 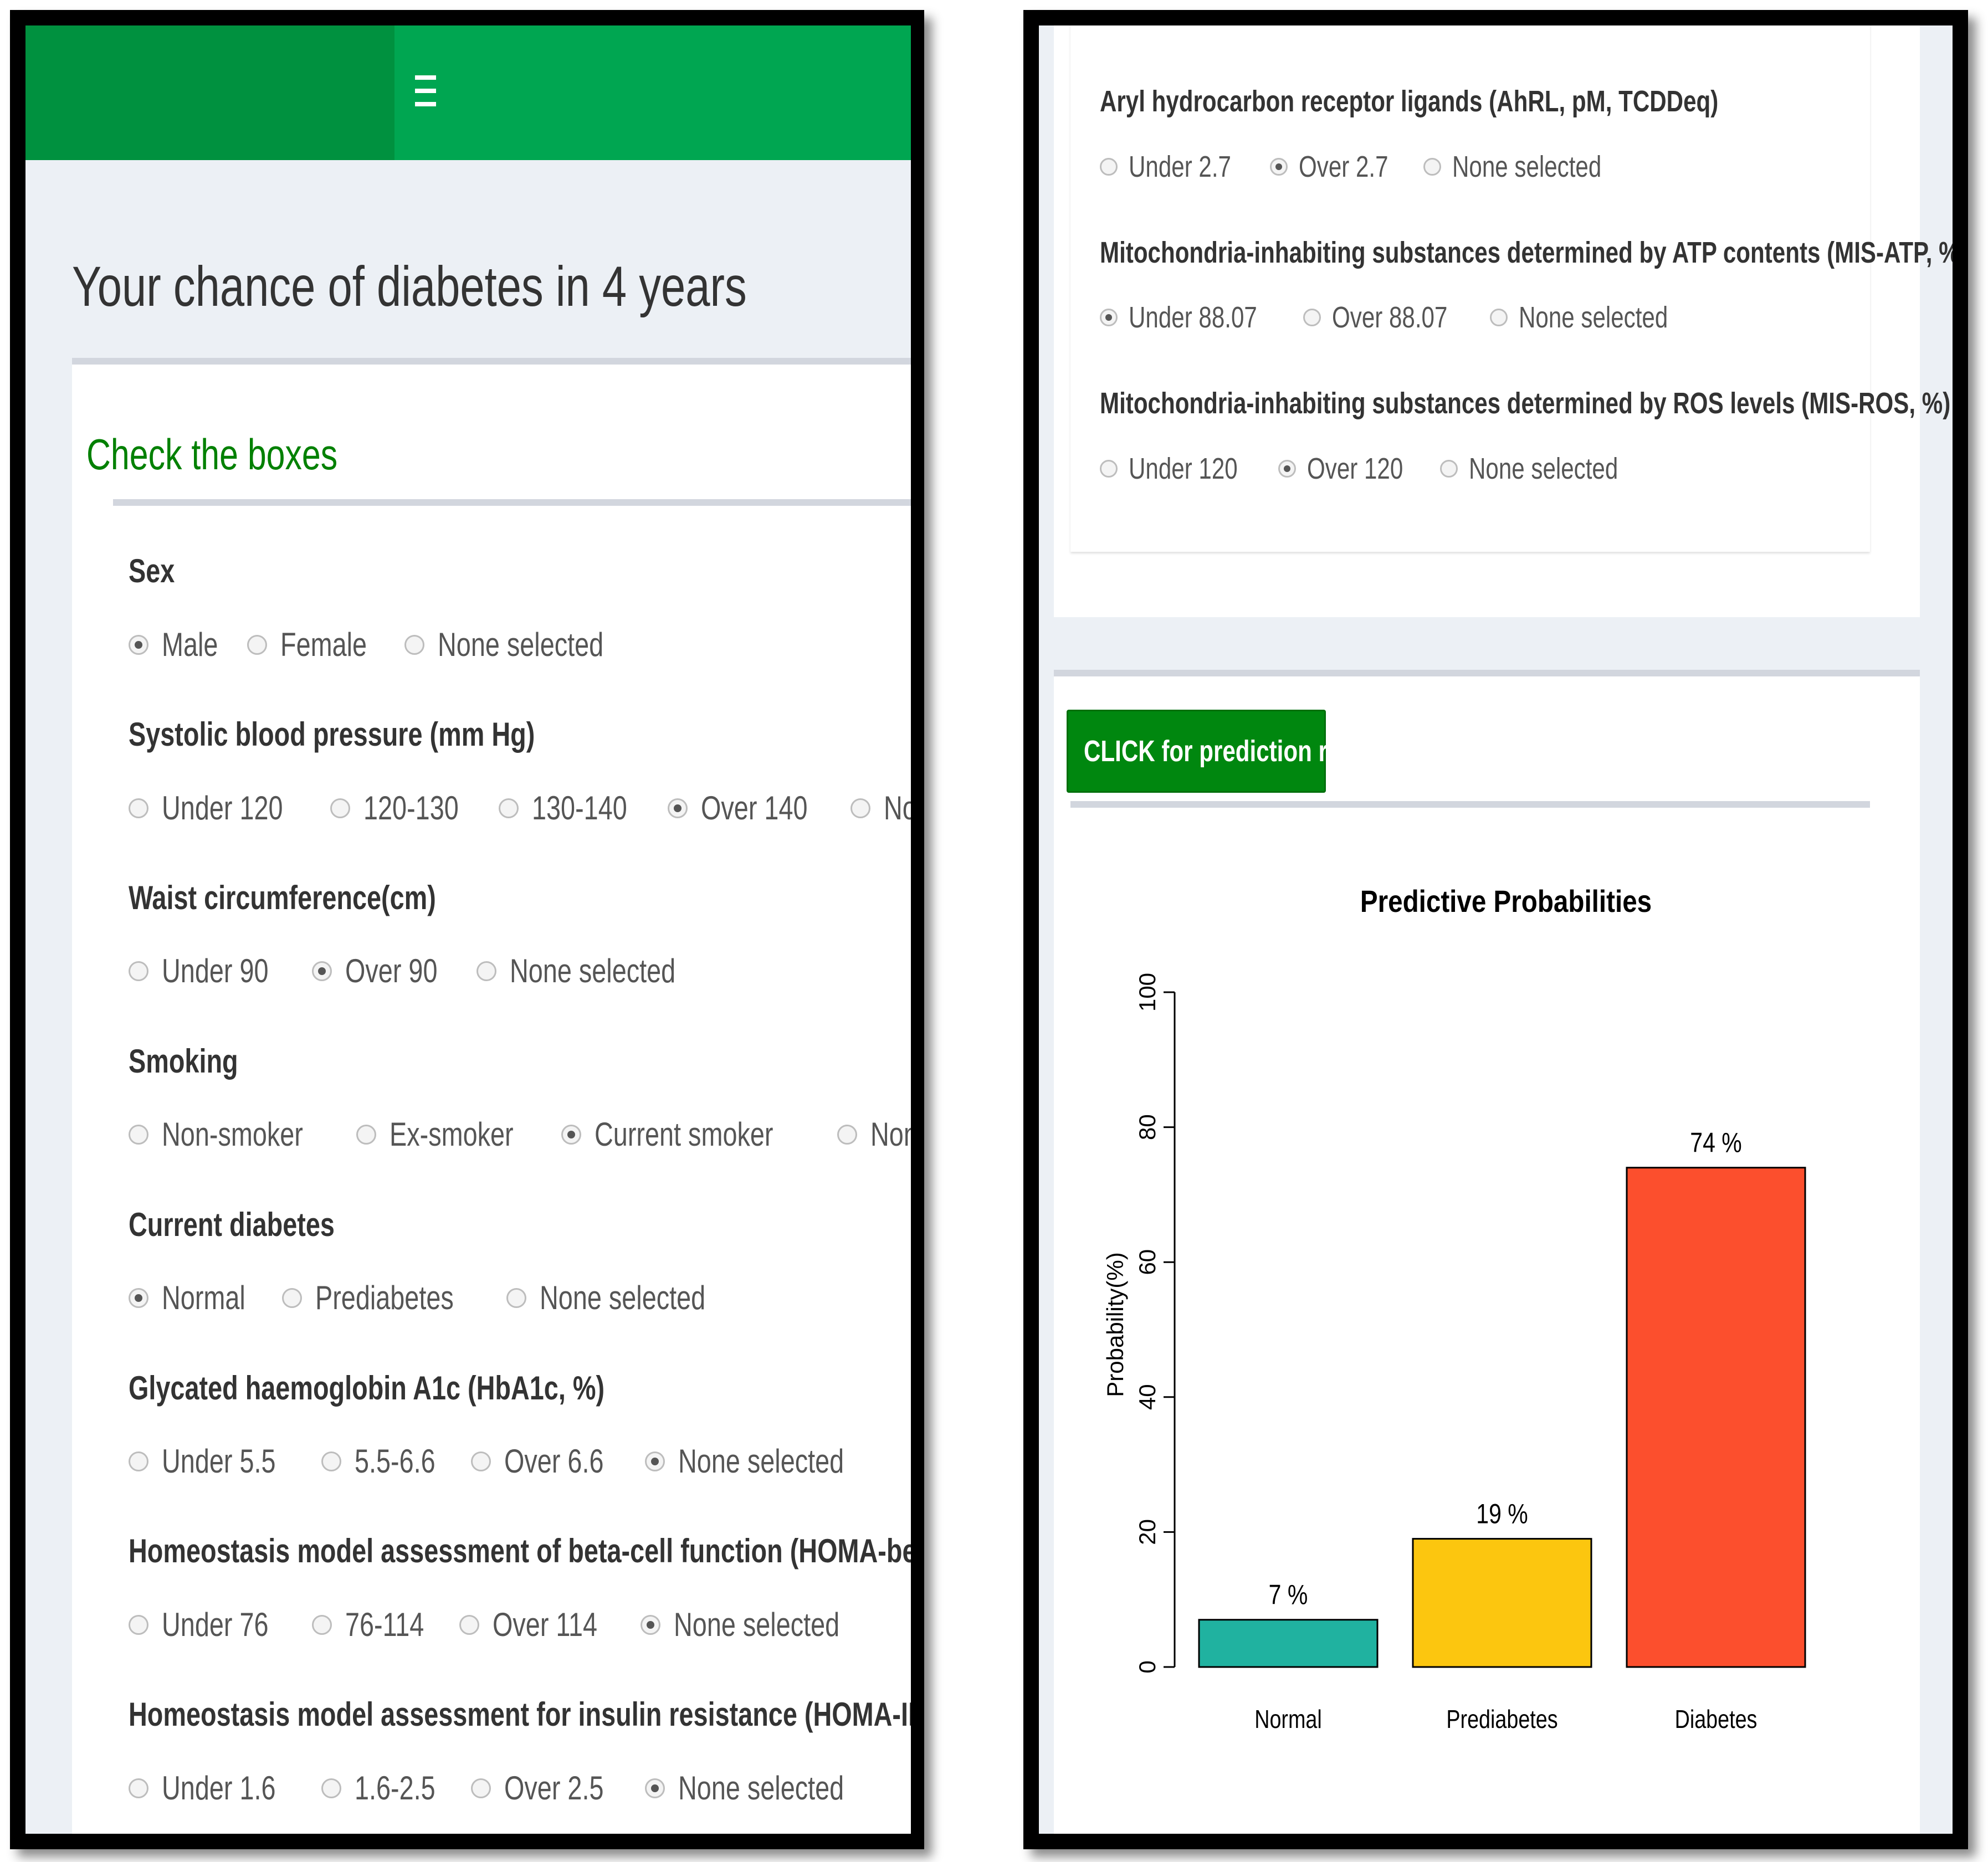 I want to click on systolic-bp-option-120-130: 120-130, so click(x=407, y=809).